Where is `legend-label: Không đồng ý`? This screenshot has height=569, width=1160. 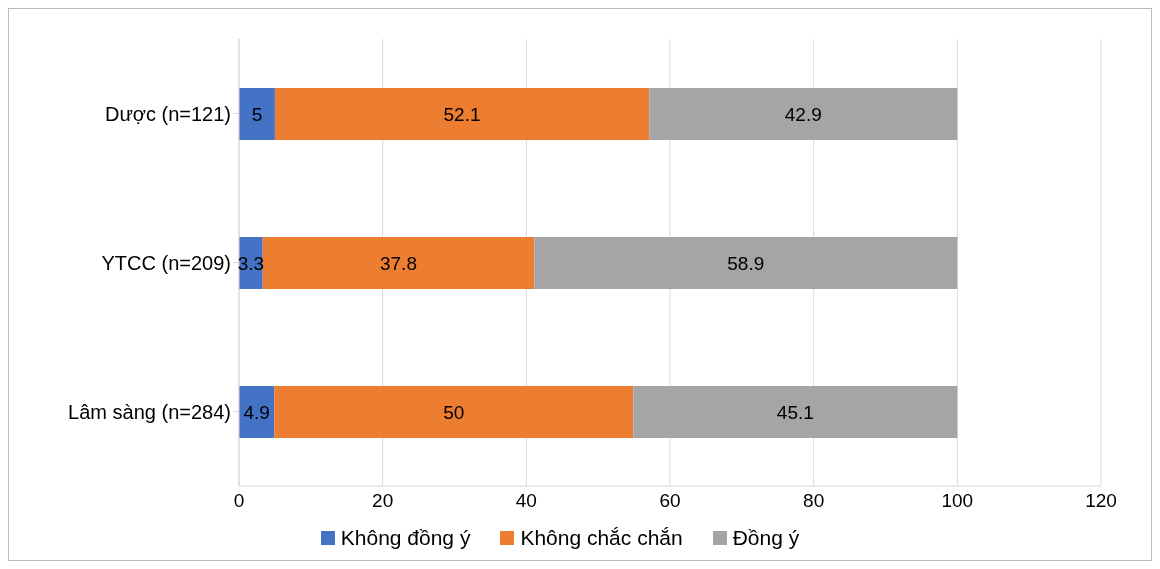 legend-label: Không đồng ý is located at coordinates (405, 538).